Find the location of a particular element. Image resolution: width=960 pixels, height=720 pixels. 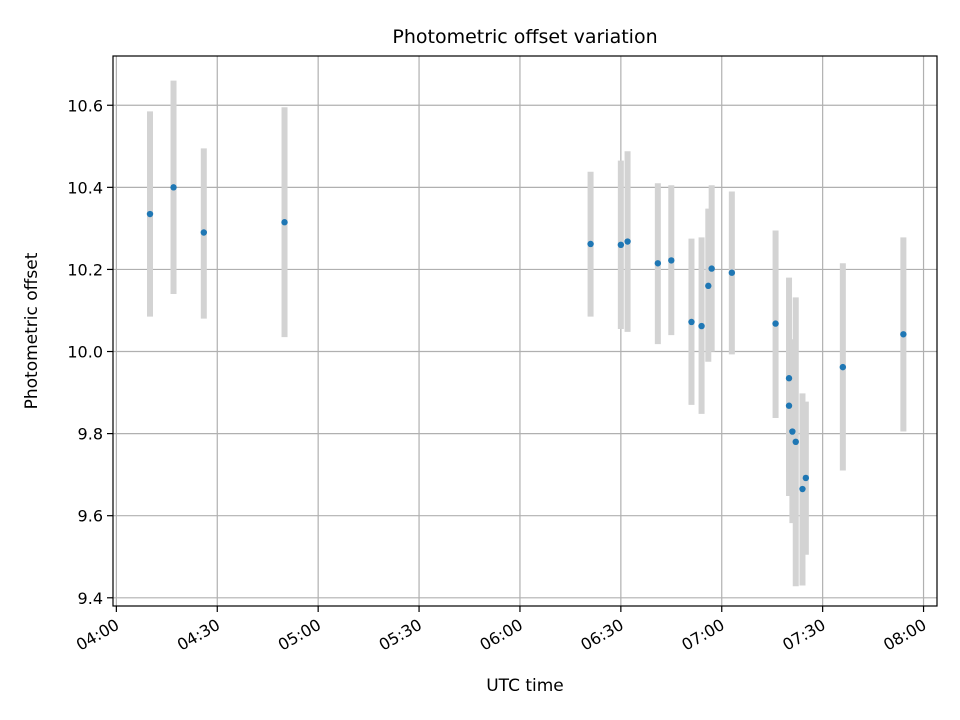

y-tick-label: 9.8 is located at coordinates (90, 434).